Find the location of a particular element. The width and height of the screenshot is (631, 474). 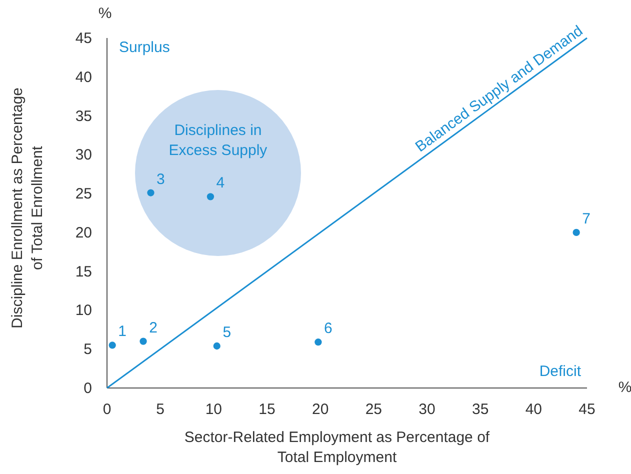

annotation: 5 is located at coordinates (227, 332).